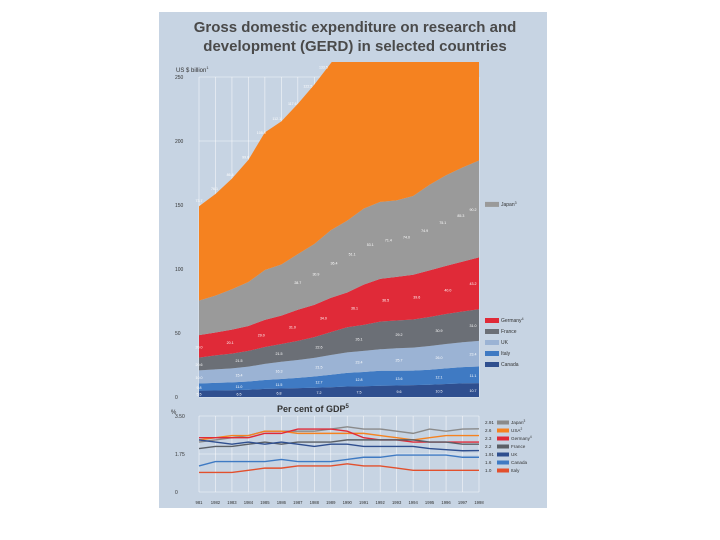 The image size is (720, 540). What do you see at coordinates (348, 407) in the screenshot?
I see `bottom-chart-title-superscript: 5` at bounding box center [348, 407].